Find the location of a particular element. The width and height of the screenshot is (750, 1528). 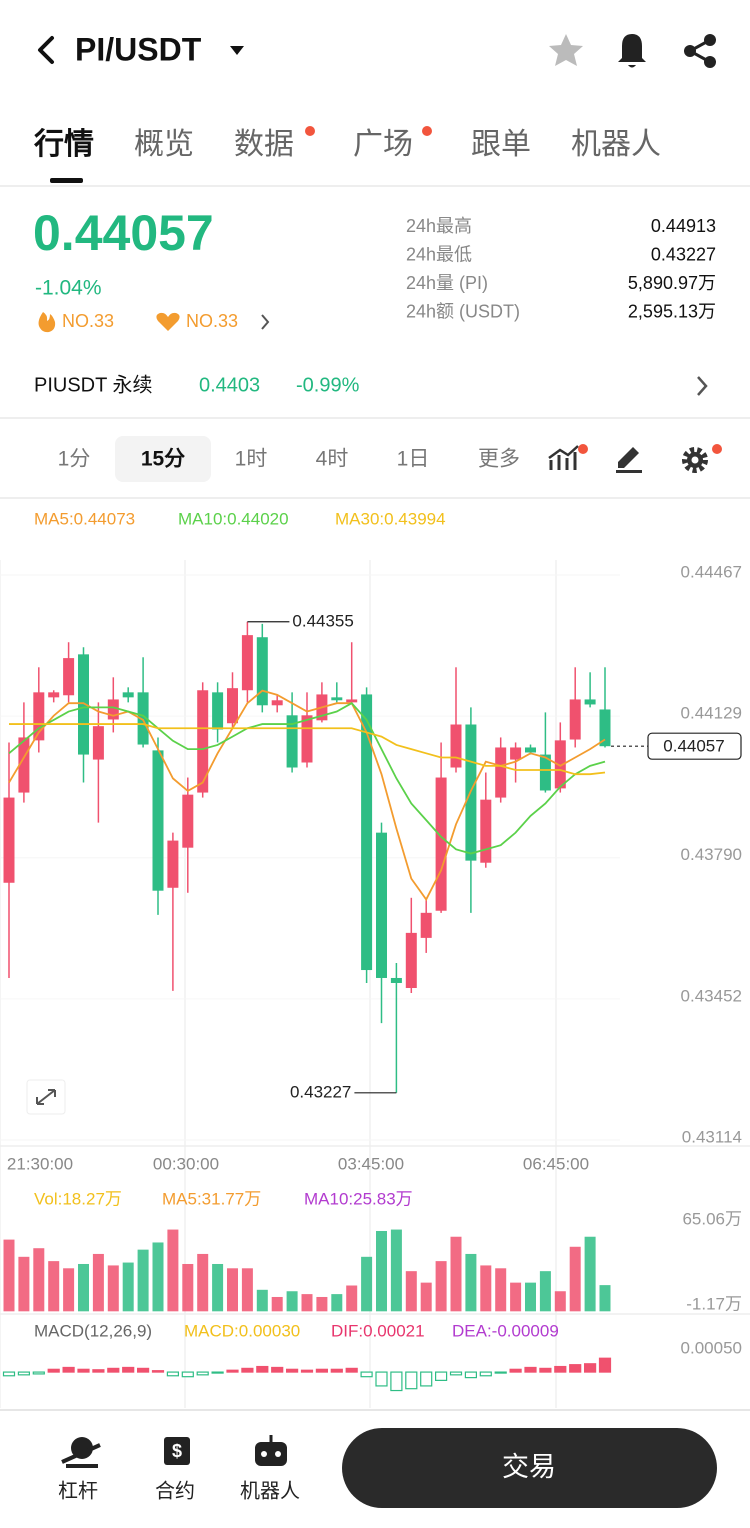

x-tick-label: 21:30:00 is located at coordinates (40, 1163).